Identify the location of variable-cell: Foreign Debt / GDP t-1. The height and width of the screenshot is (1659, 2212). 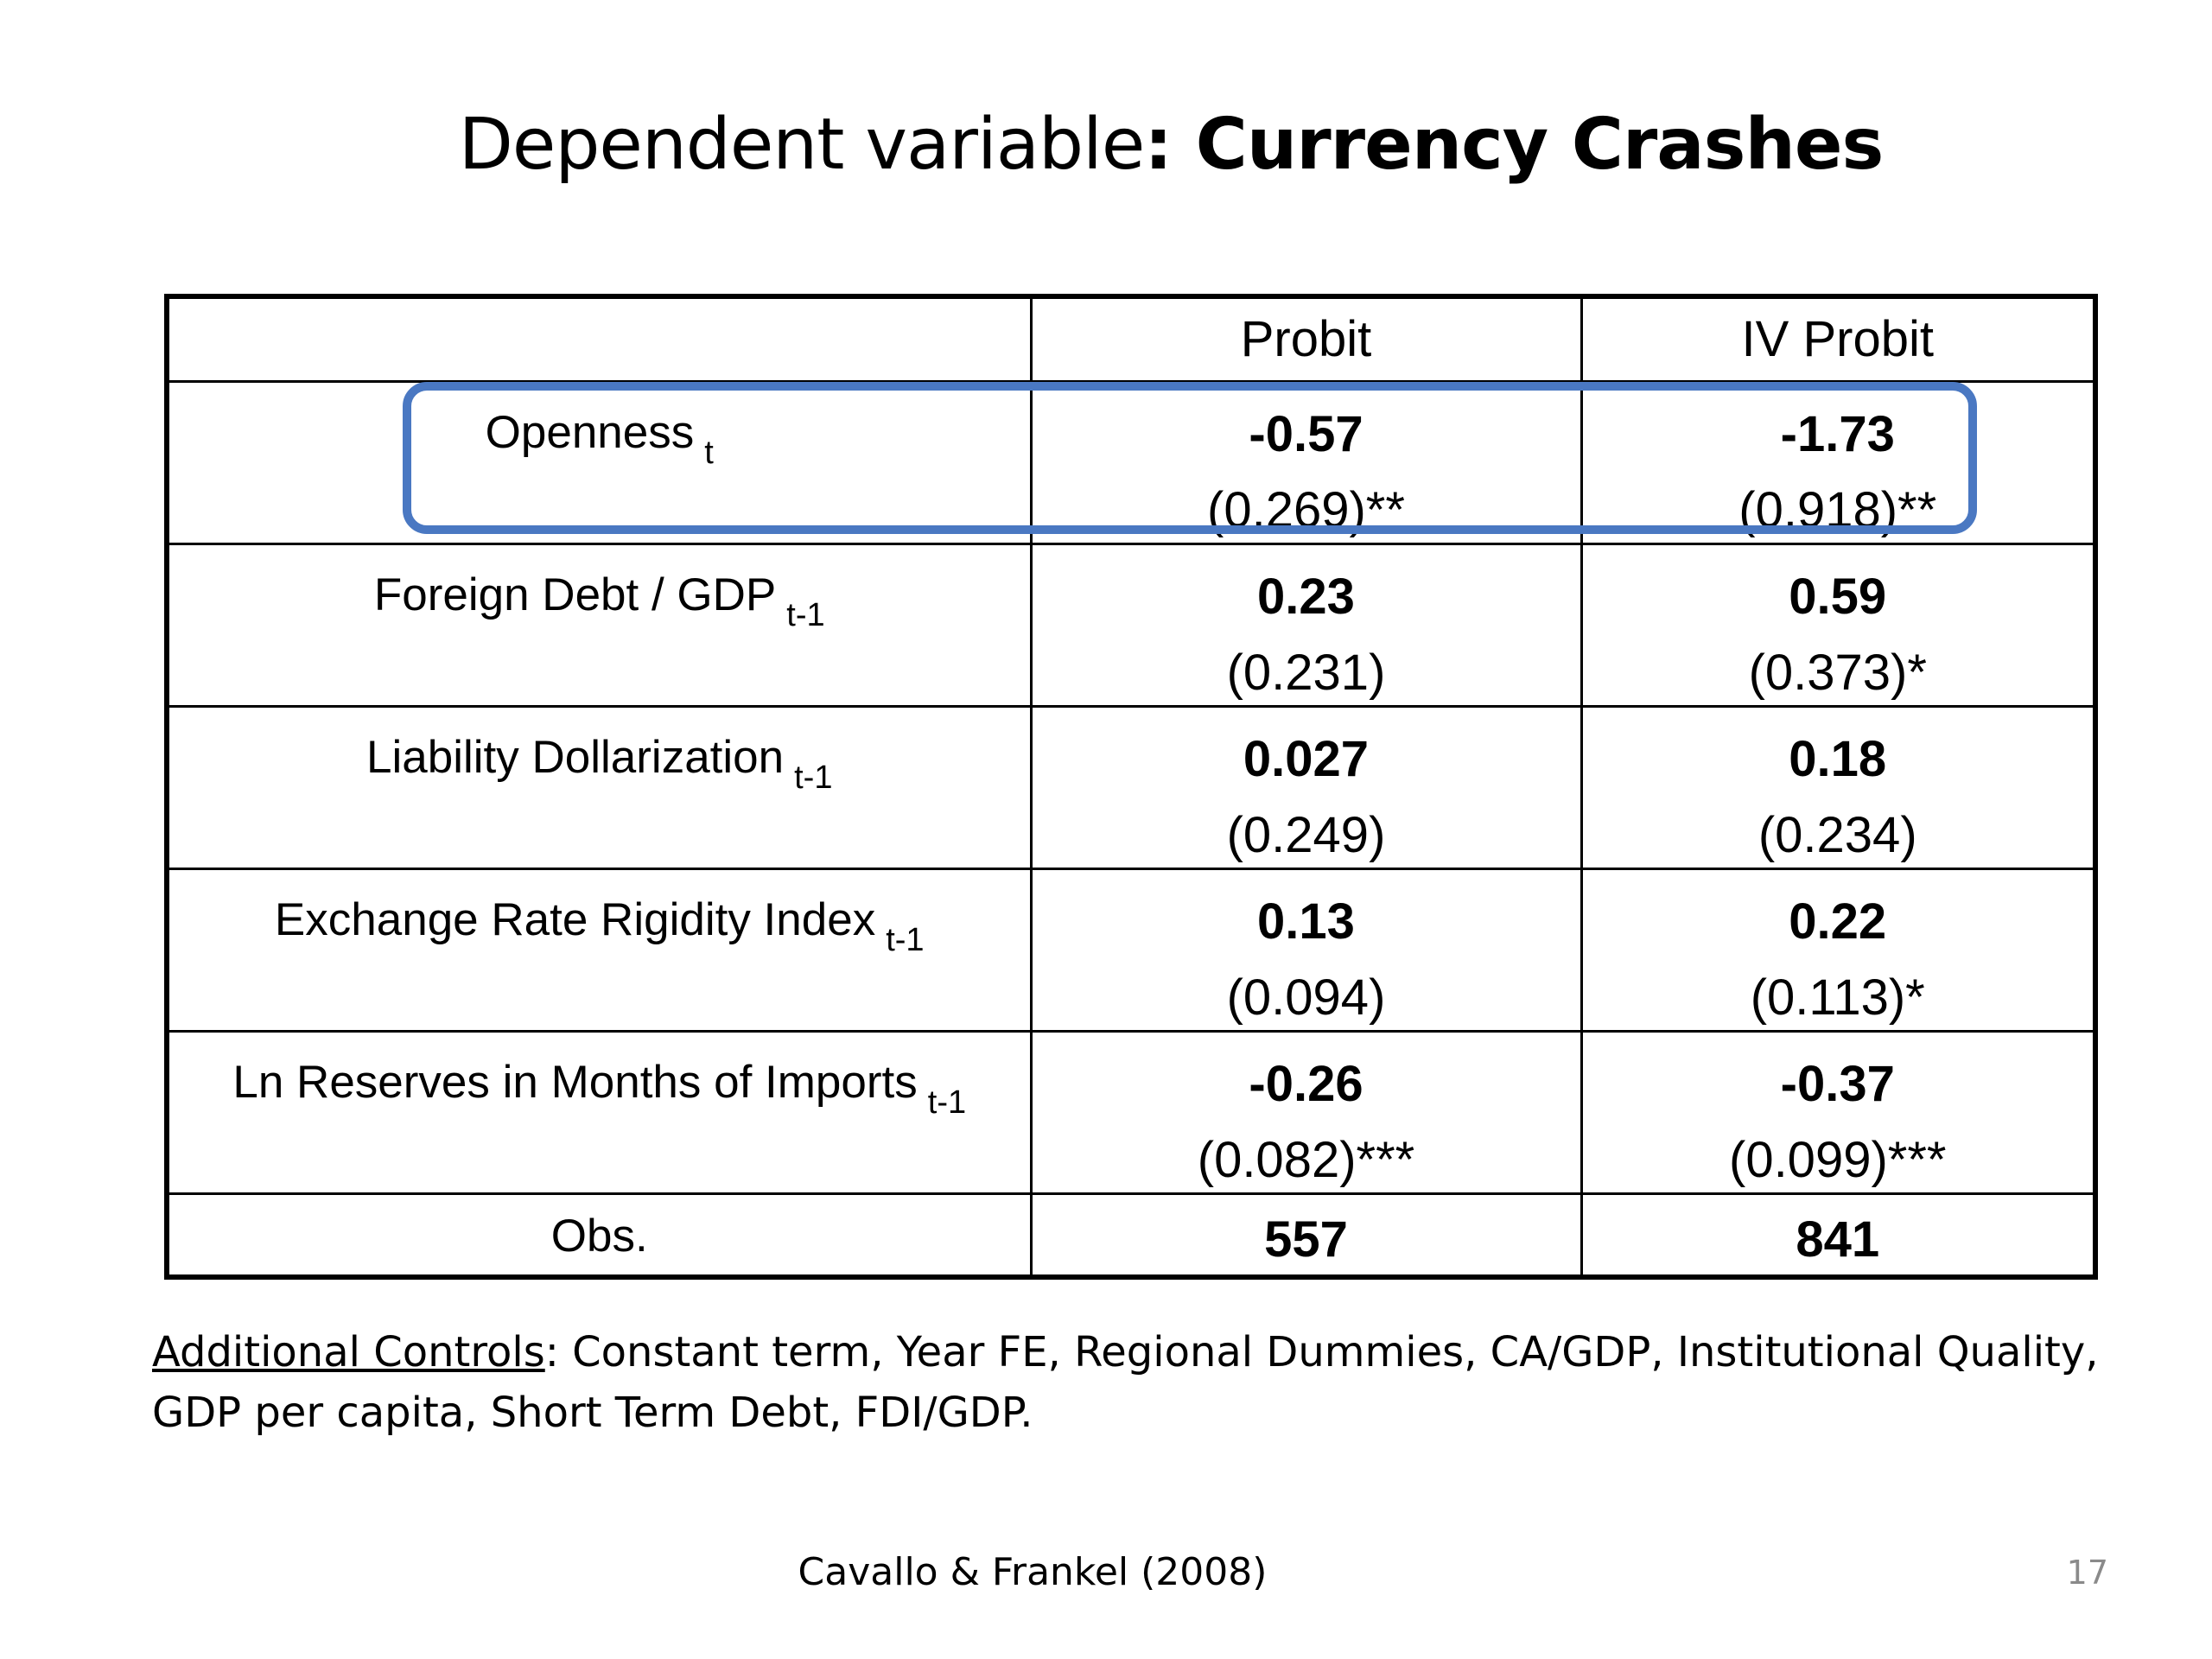
(599, 625).